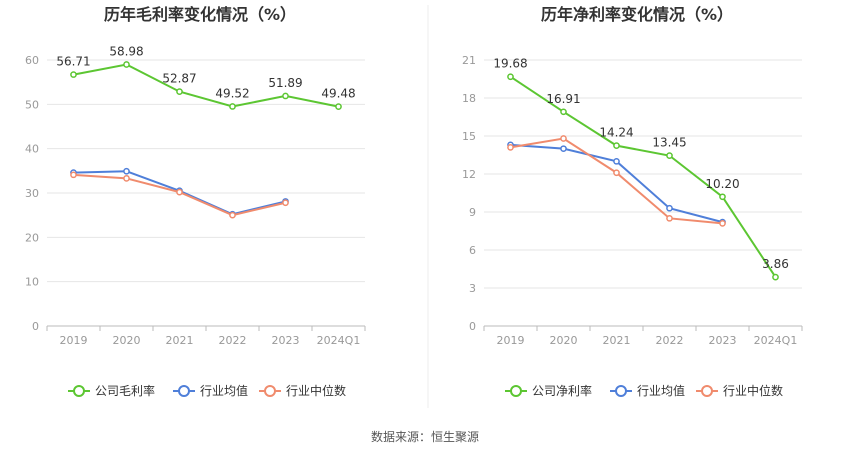 This screenshot has height=459, width=850. What do you see at coordinates (338, 94) in the screenshot?
I see `chart-1-data-label: 49.48` at bounding box center [338, 94].